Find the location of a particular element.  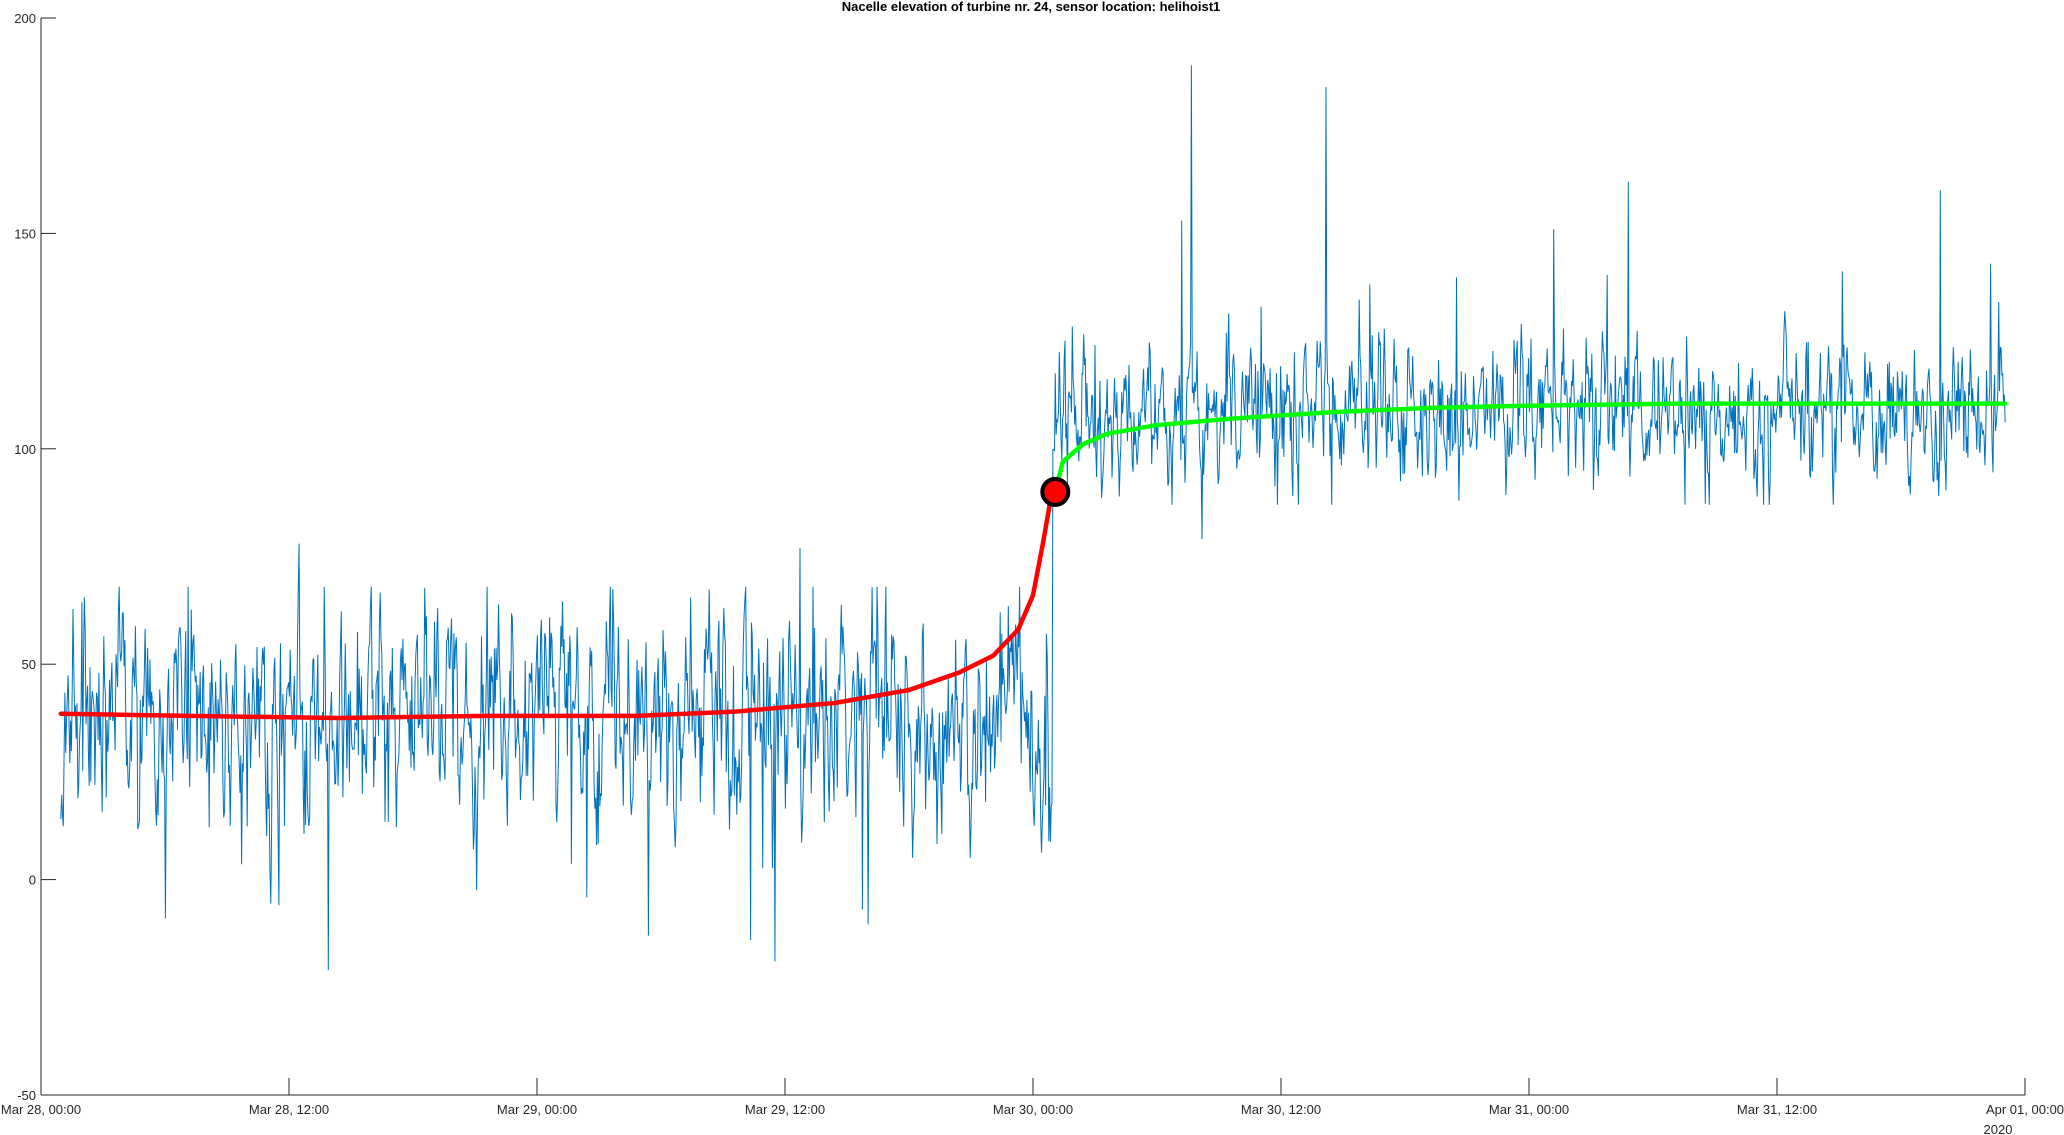

y-tick-label: 0 is located at coordinates (32, 880).